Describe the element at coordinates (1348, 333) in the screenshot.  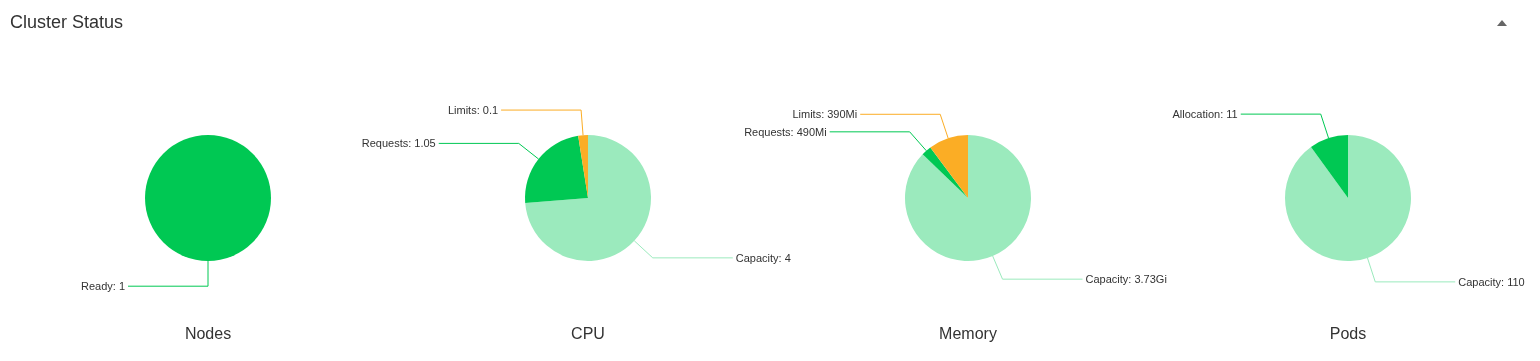
I see `text: Pods` at that location.